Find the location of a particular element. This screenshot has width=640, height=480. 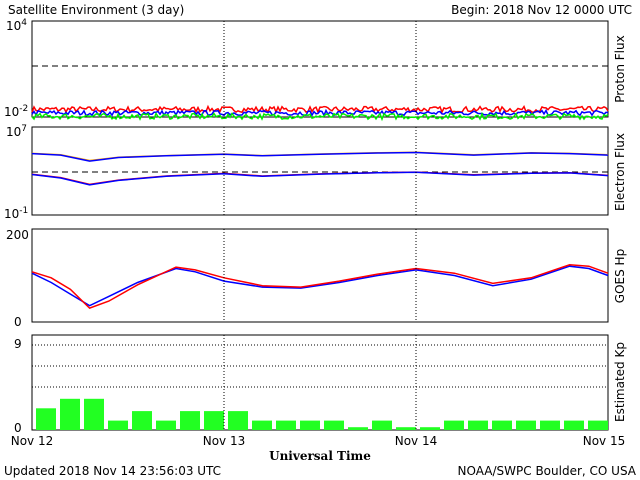

electron-series-3-blue is located at coordinates (320, 178).